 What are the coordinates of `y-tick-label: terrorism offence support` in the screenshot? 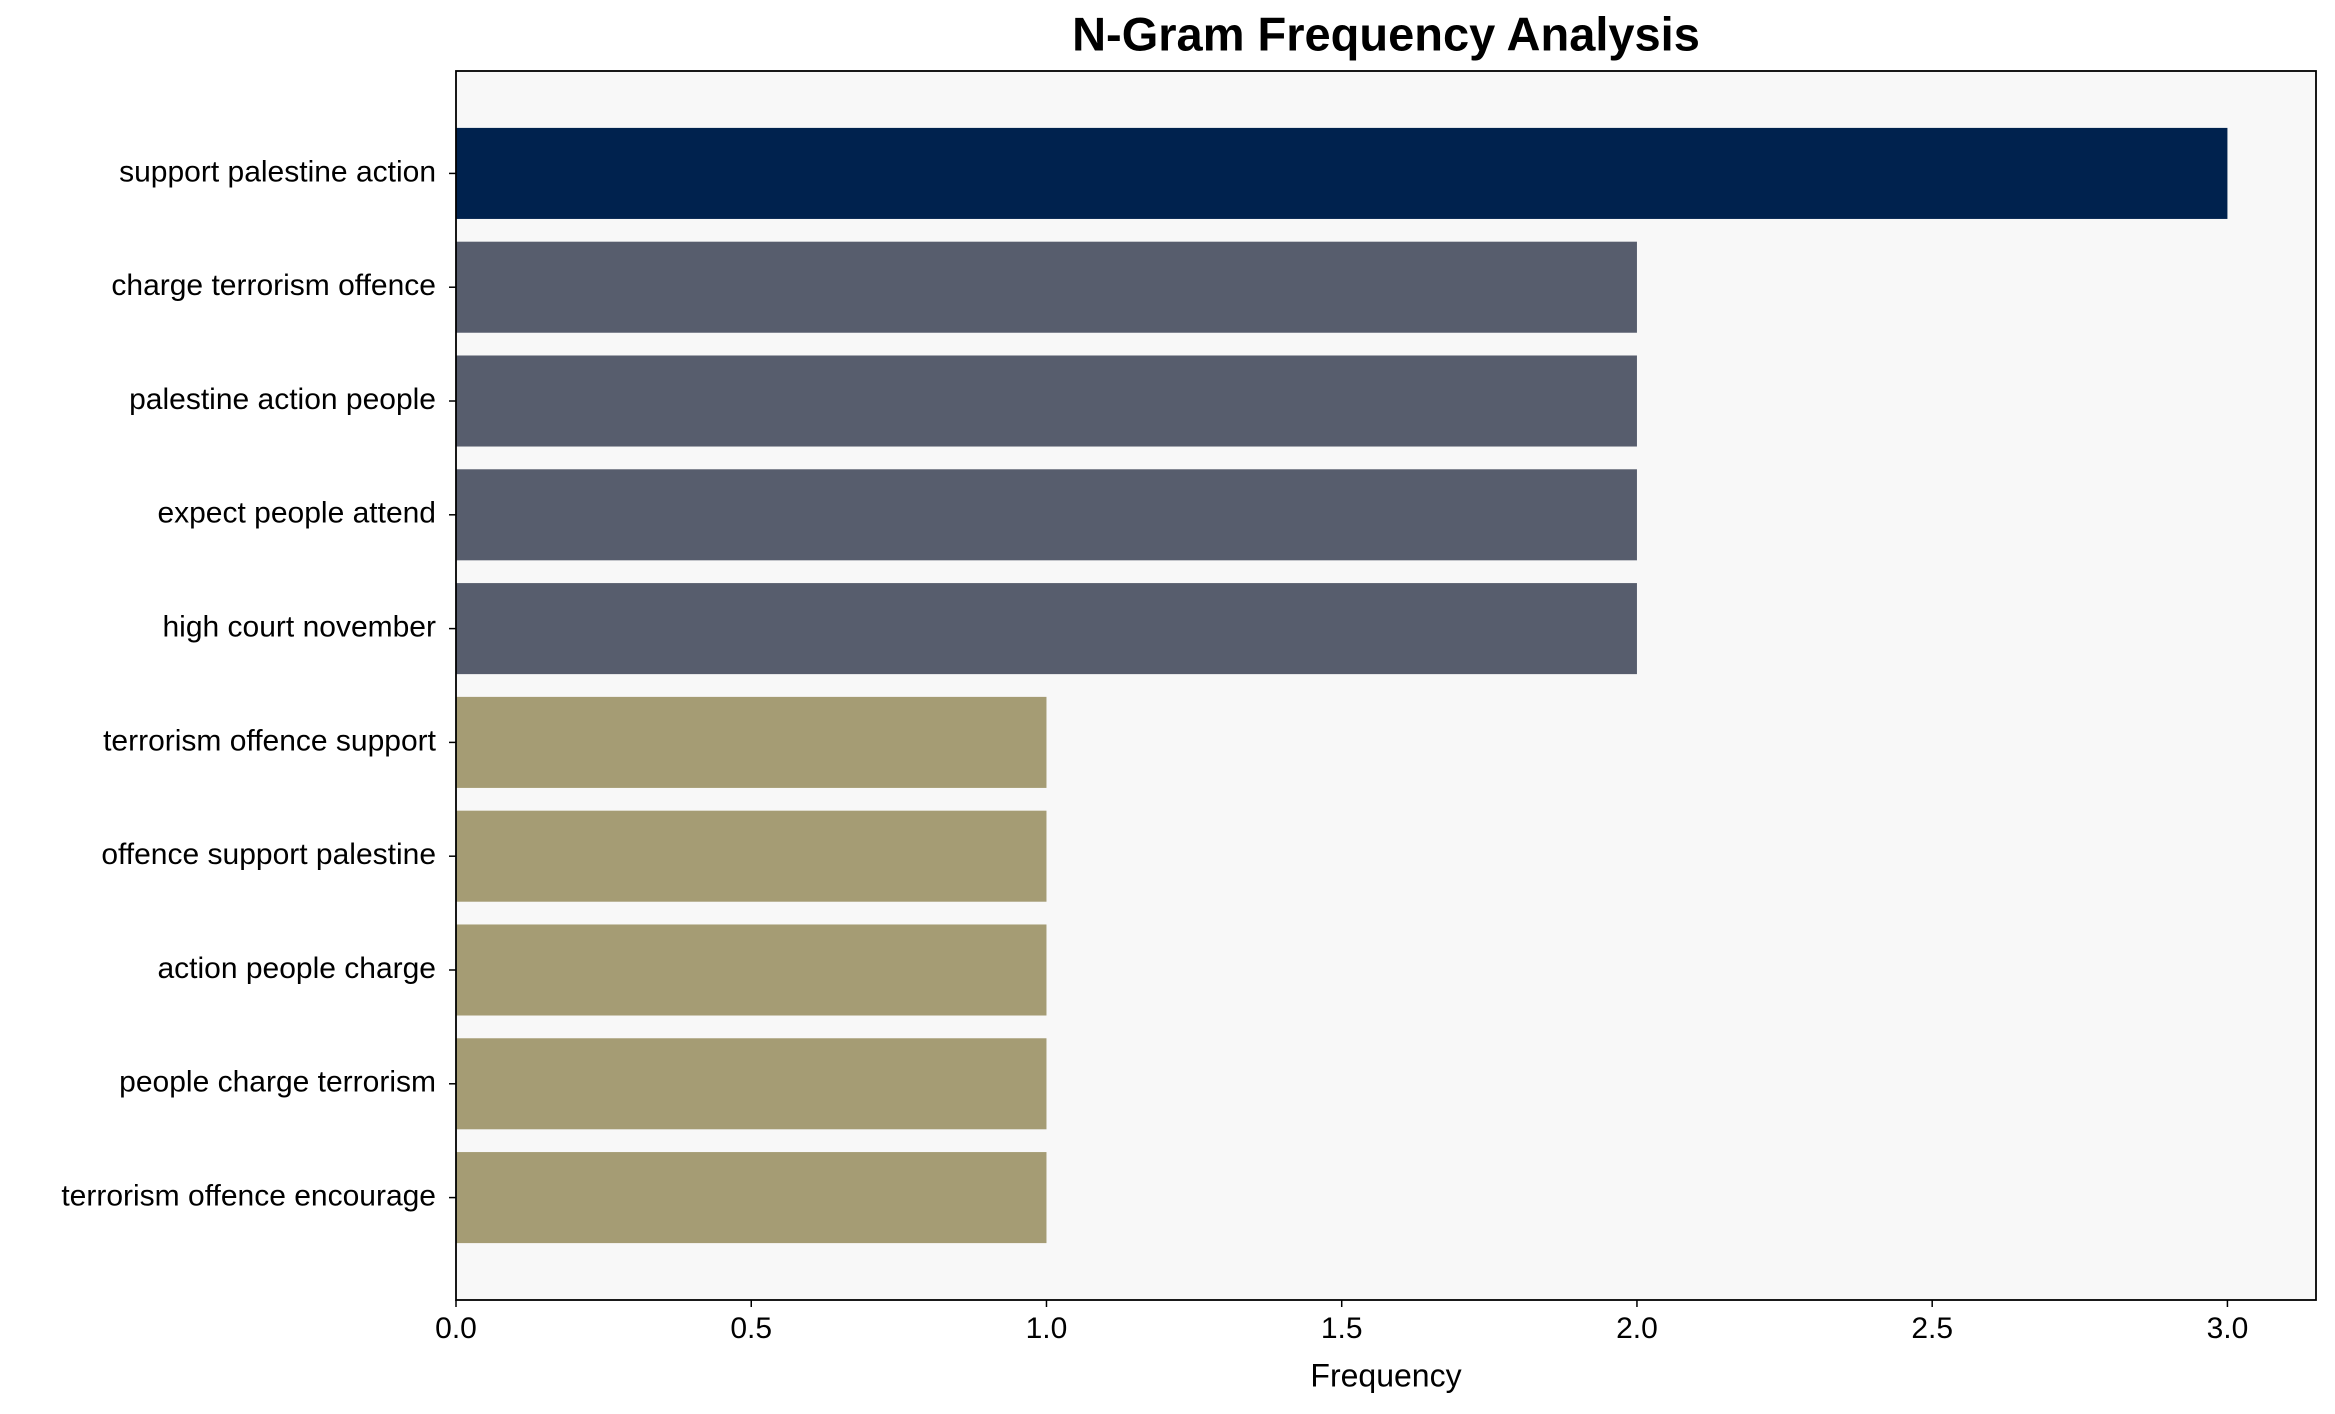 It's located at (270, 740).